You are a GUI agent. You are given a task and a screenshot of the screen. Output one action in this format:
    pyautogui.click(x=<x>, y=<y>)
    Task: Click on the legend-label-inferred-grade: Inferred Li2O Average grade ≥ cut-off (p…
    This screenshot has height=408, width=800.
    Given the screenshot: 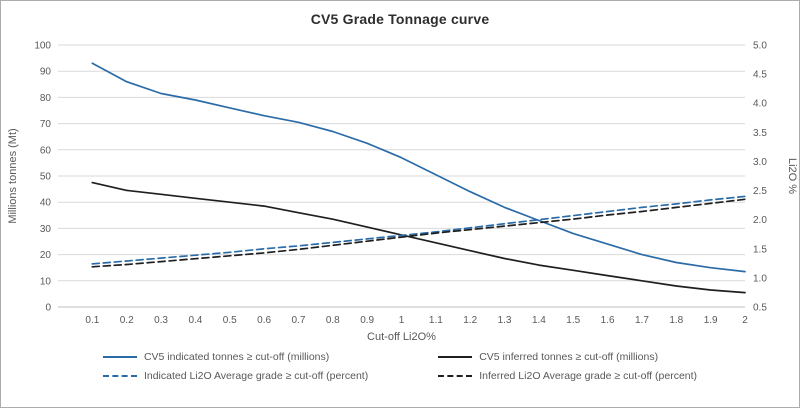 What is the action you would take?
    pyautogui.click(x=588, y=376)
    